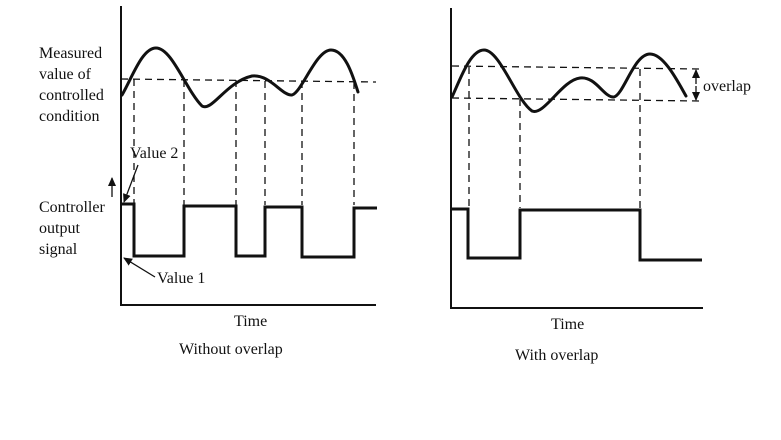 Image resolution: width=781 pixels, height=440 pixels. I want to click on left-caption: Without overlap, so click(231, 349).